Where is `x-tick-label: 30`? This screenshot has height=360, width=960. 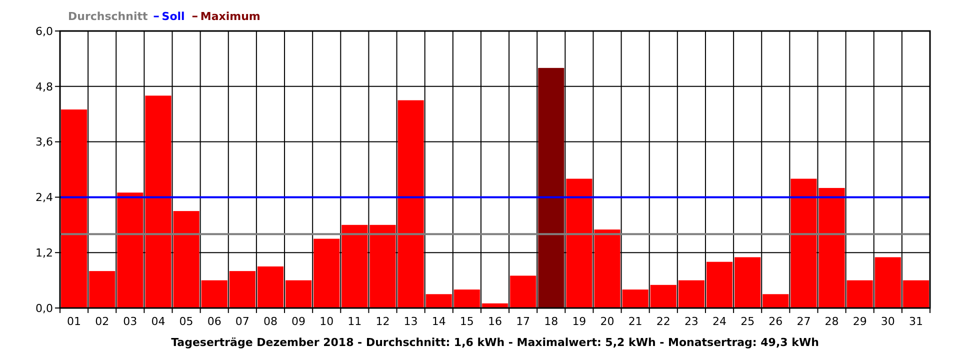 x-tick-label: 30 is located at coordinates (887, 321).